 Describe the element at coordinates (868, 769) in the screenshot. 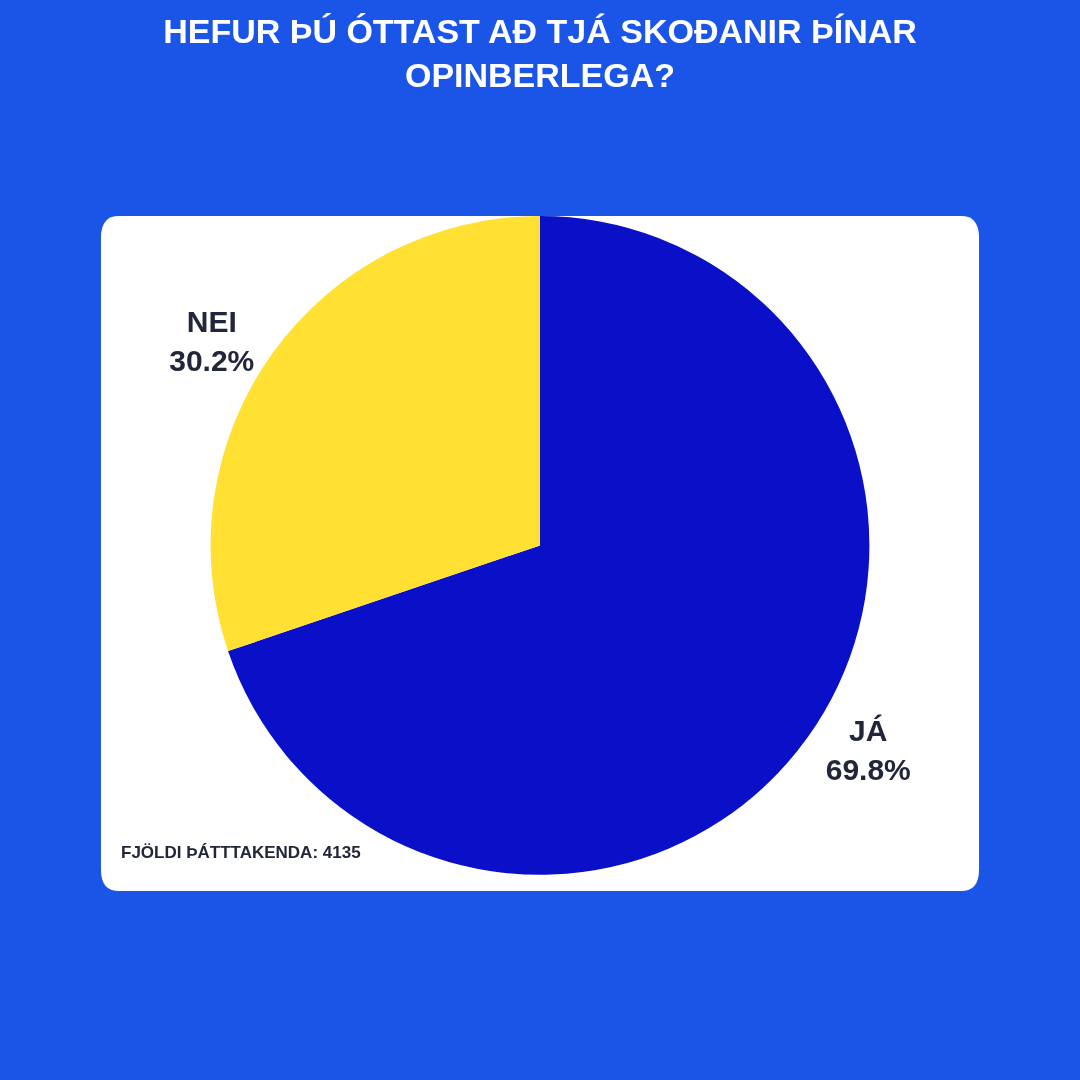

I see `data-label: 69.8%` at that location.